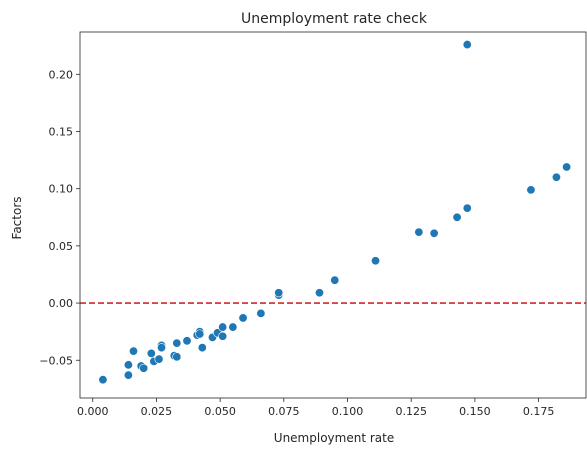  What do you see at coordinates (539, 411) in the screenshot?
I see `x-tick-label: 0.175` at bounding box center [539, 411].